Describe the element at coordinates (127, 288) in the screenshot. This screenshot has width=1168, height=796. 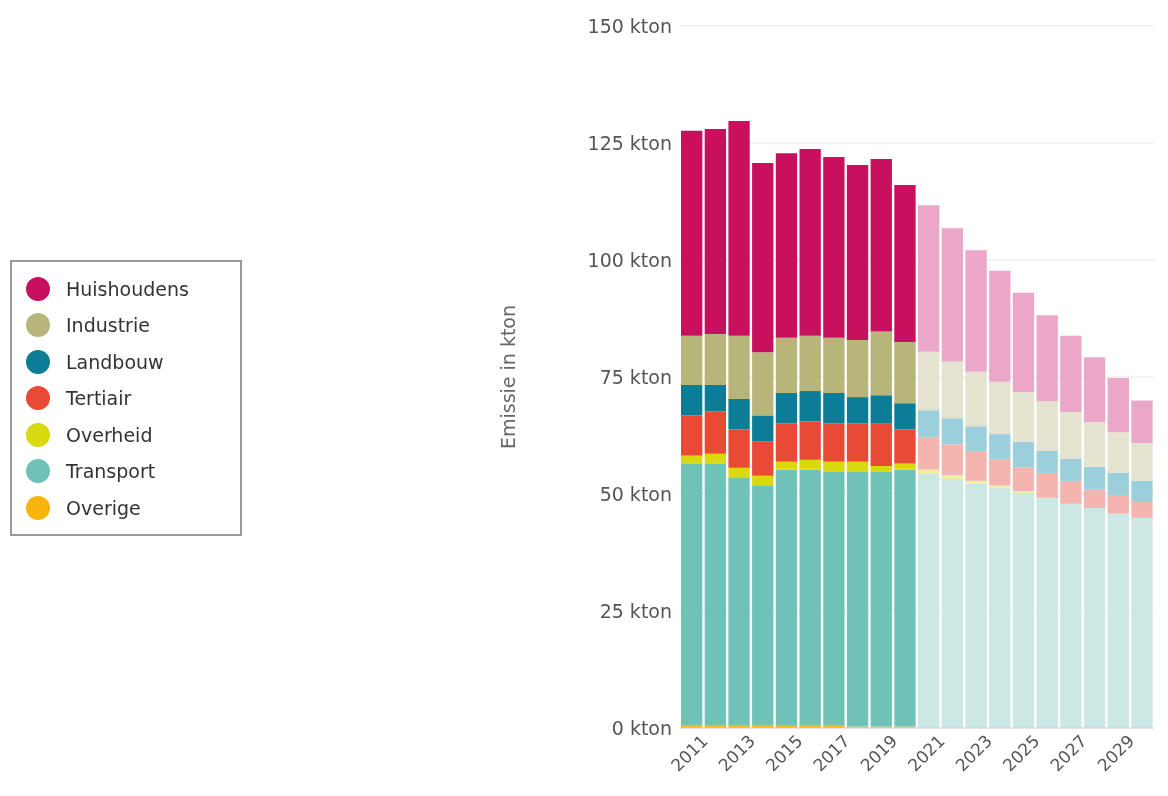
I see `legend-label: Huishoudens` at that location.